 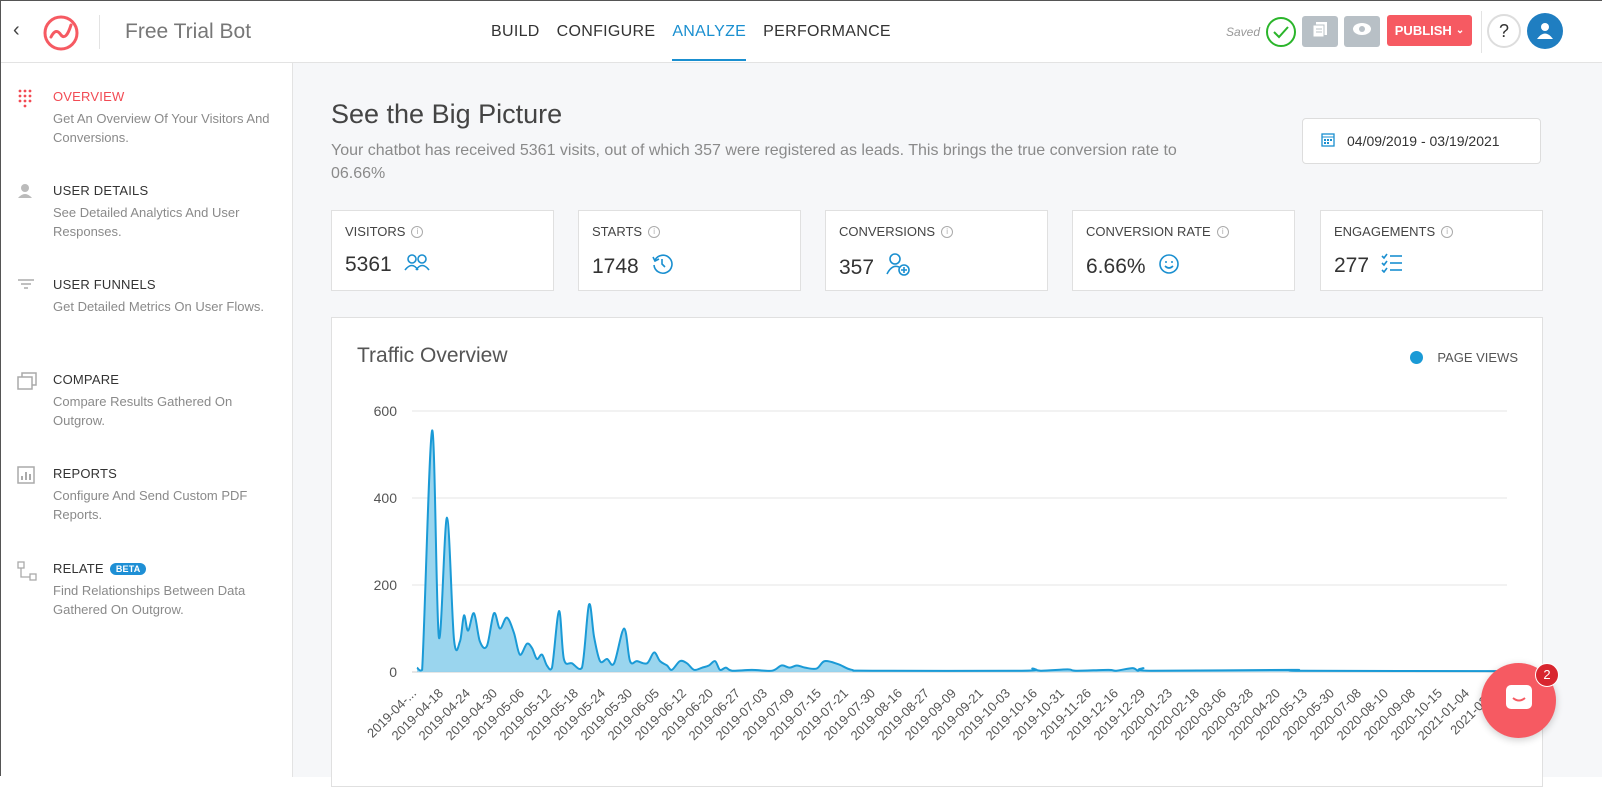 I want to click on publish-label: PUBLISH, so click(x=1423, y=30).